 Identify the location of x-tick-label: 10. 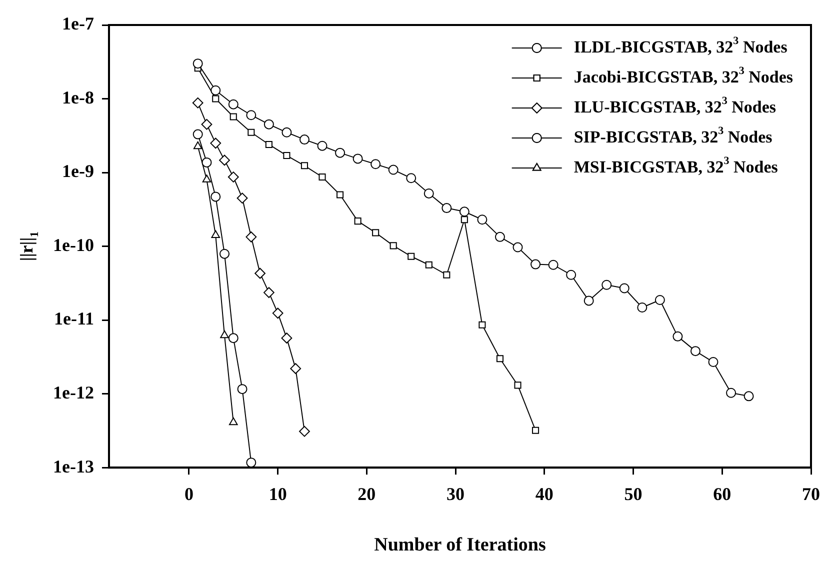
(277, 494).